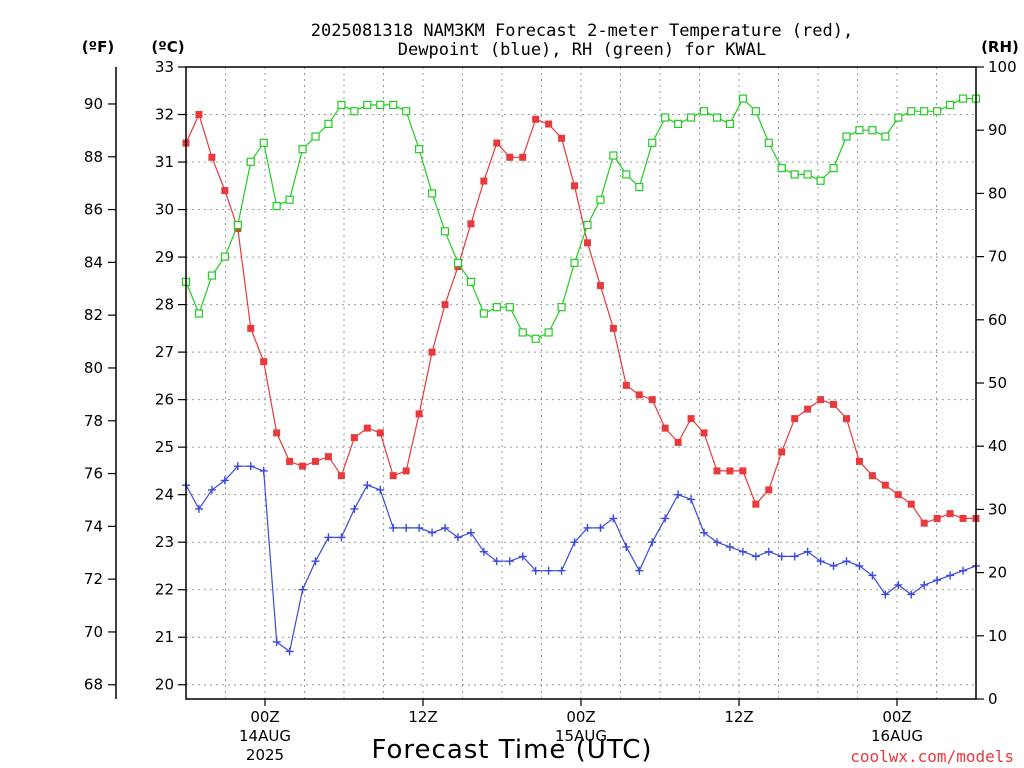 The image size is (1024, 768). What do you see at coordinates (93, 368) in the screenshot?
I see `fahrenheit-tick-label: 80` at bounding box center [93, 368].